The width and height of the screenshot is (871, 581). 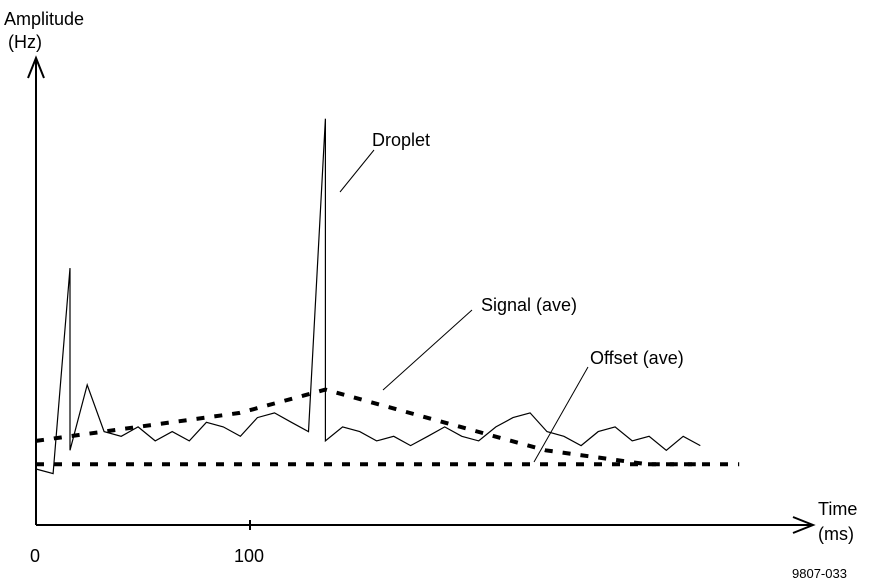 I want to click on x-axis-arrowhead, so click(x=804, y=525).